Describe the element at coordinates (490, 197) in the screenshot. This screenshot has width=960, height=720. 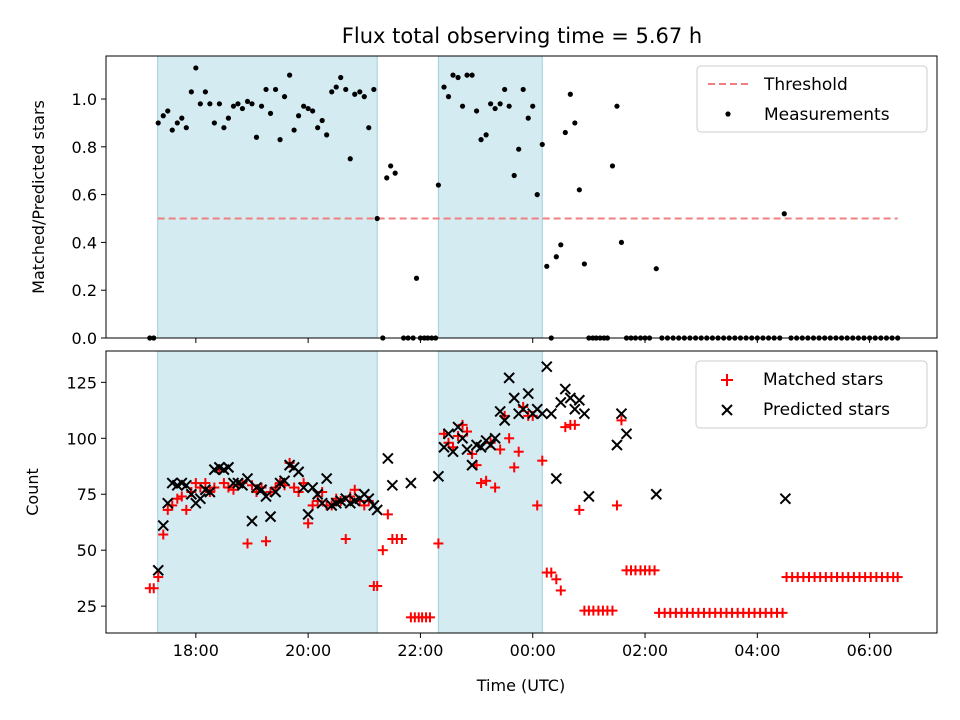
I see `shaded-interval` at that location.